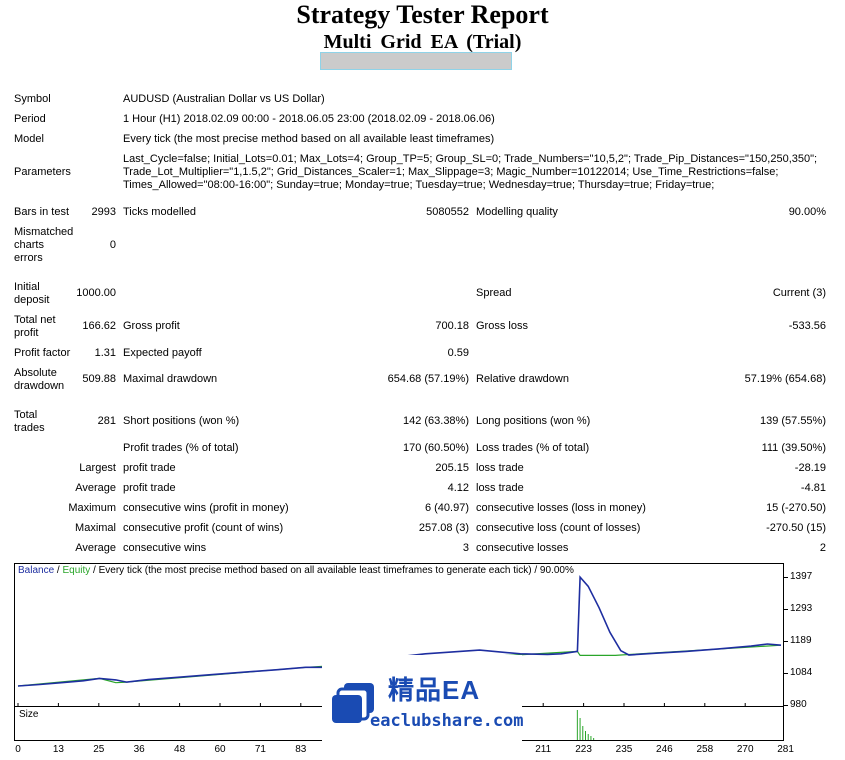 This screenshot has width=845, height=760. Describe the element at coordinates (435, 448) in the screenshot. I see `profit-trades-value: 170 (60.50%)` at that location.